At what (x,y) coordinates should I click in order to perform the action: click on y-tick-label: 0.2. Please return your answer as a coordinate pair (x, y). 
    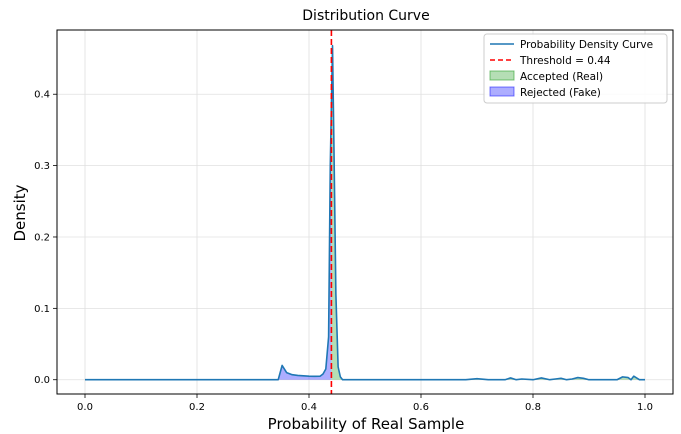
    Looking at the image, I should click on (42, 237).